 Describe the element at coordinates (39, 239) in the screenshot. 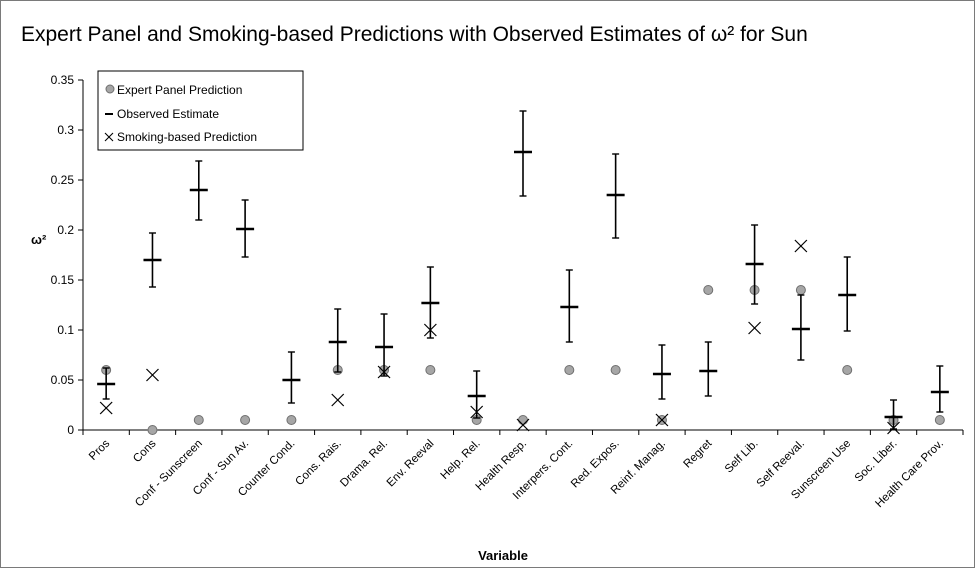

I see `y-axis-title: ω²` at that location.